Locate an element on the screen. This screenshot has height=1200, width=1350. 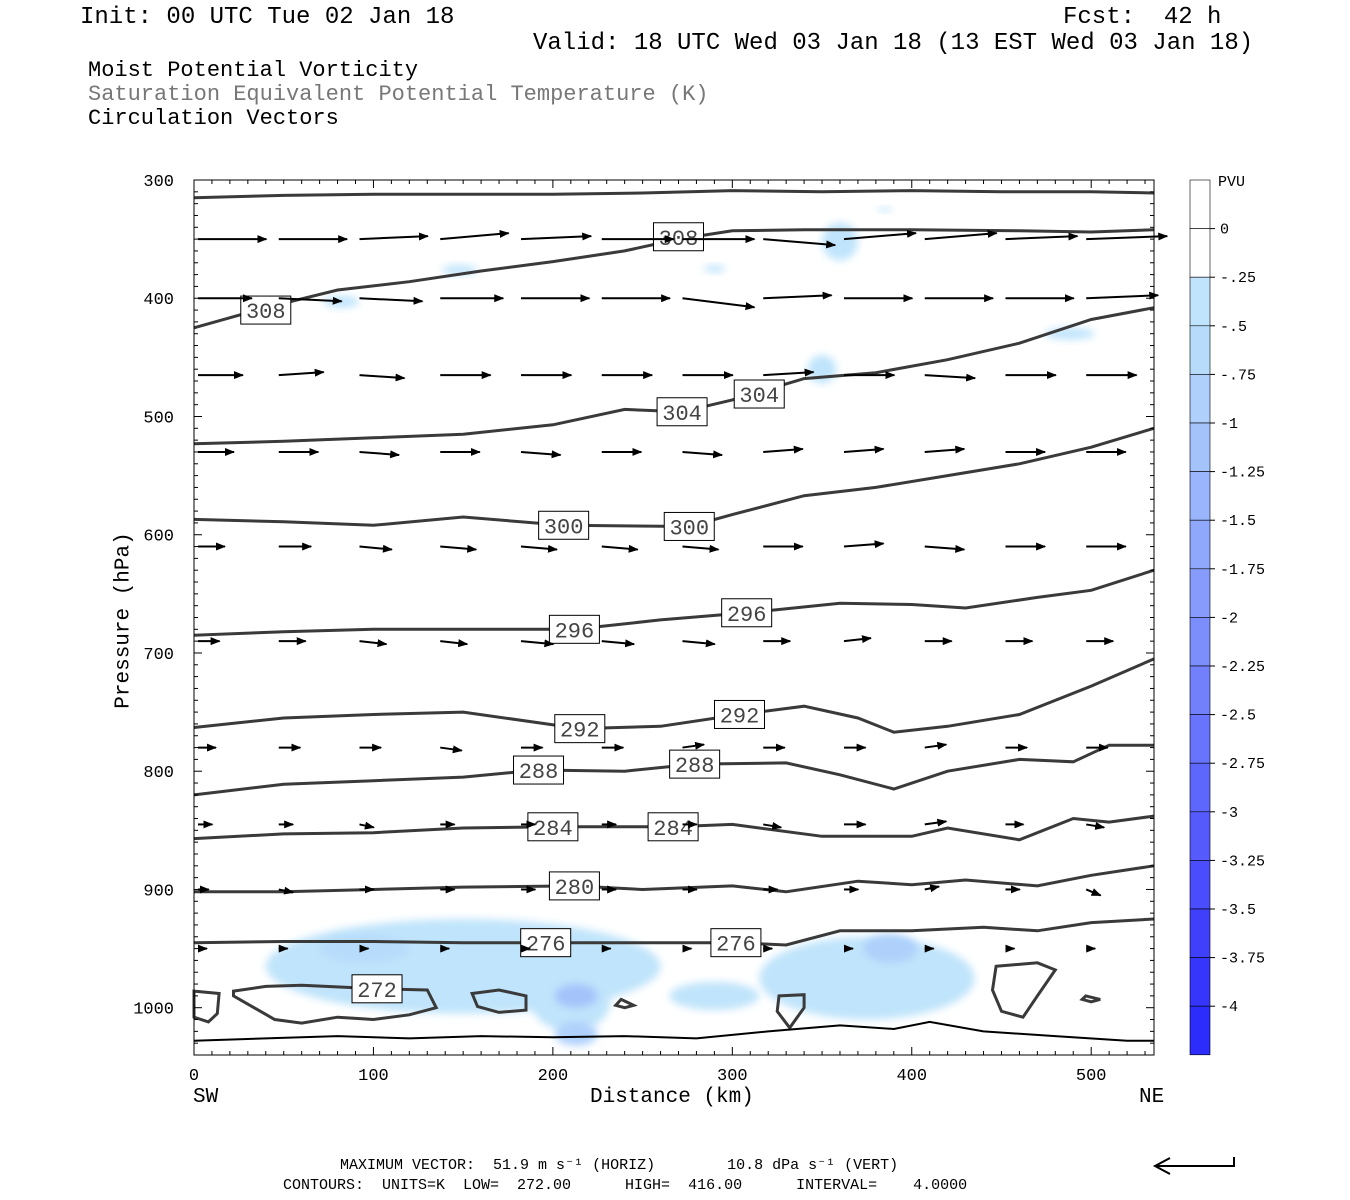
y-tick-label: 900 is located at coordinates (158, 891).